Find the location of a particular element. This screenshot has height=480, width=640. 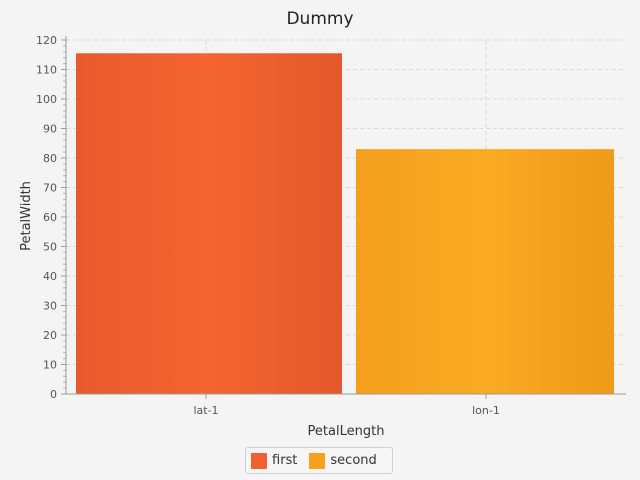

x-tick-label: lon-1 is located at coordinates (486, 410).